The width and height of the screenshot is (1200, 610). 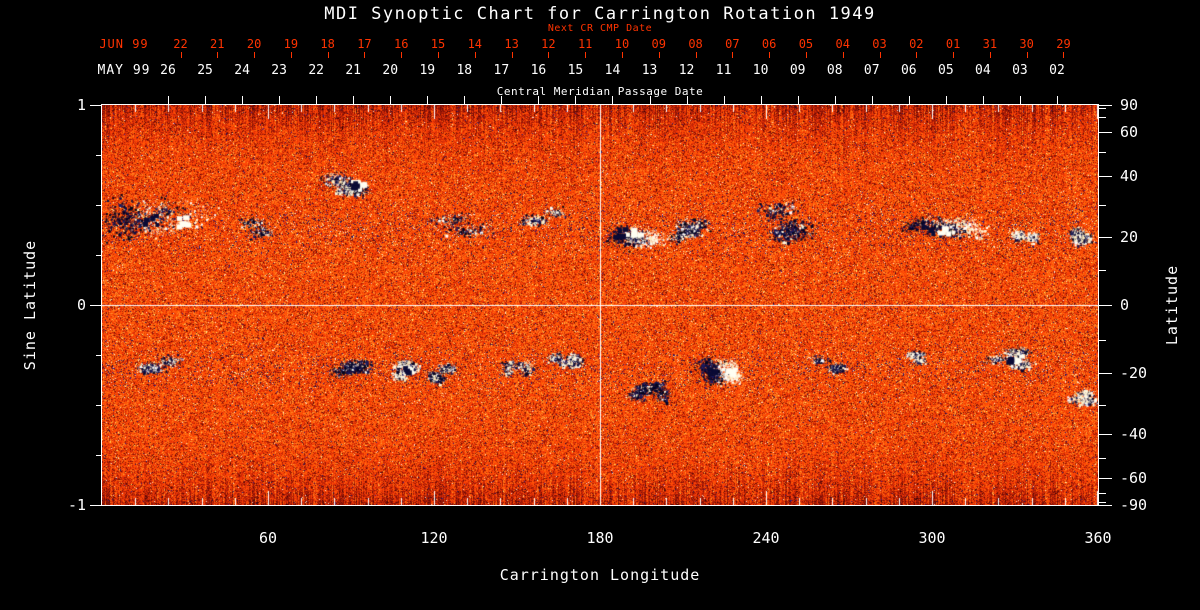 I want to click on next-cr-date-label: 17, so click(x=364, y=44).